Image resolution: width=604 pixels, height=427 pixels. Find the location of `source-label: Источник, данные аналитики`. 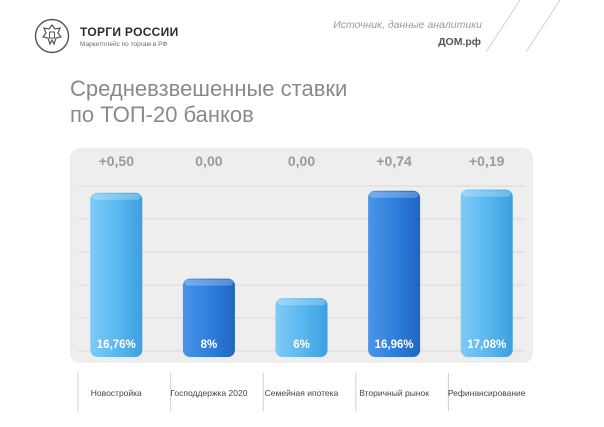

source-label: Источник, данные аналитики is located at coordinates (407, 25).